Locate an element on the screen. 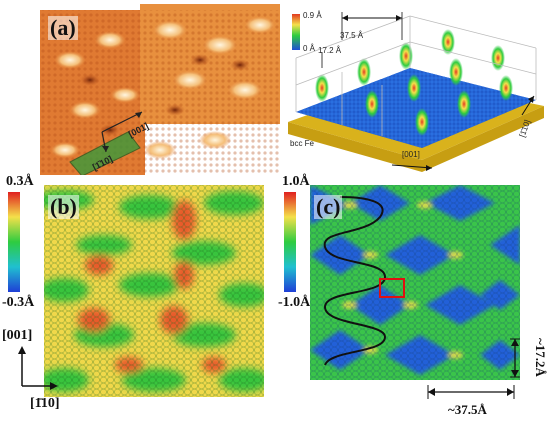 The height and width of the screenshot is (424, 550). panel-c-label: (c) is located at coordinates (328, 206).